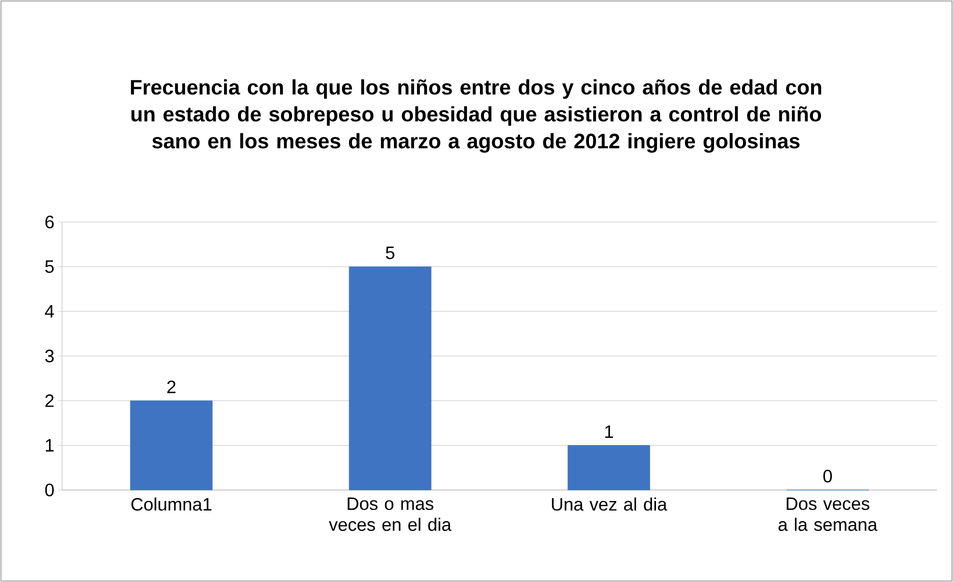  I want to click on x-tick-label: Dos veces a la semana, so click(828, 514).